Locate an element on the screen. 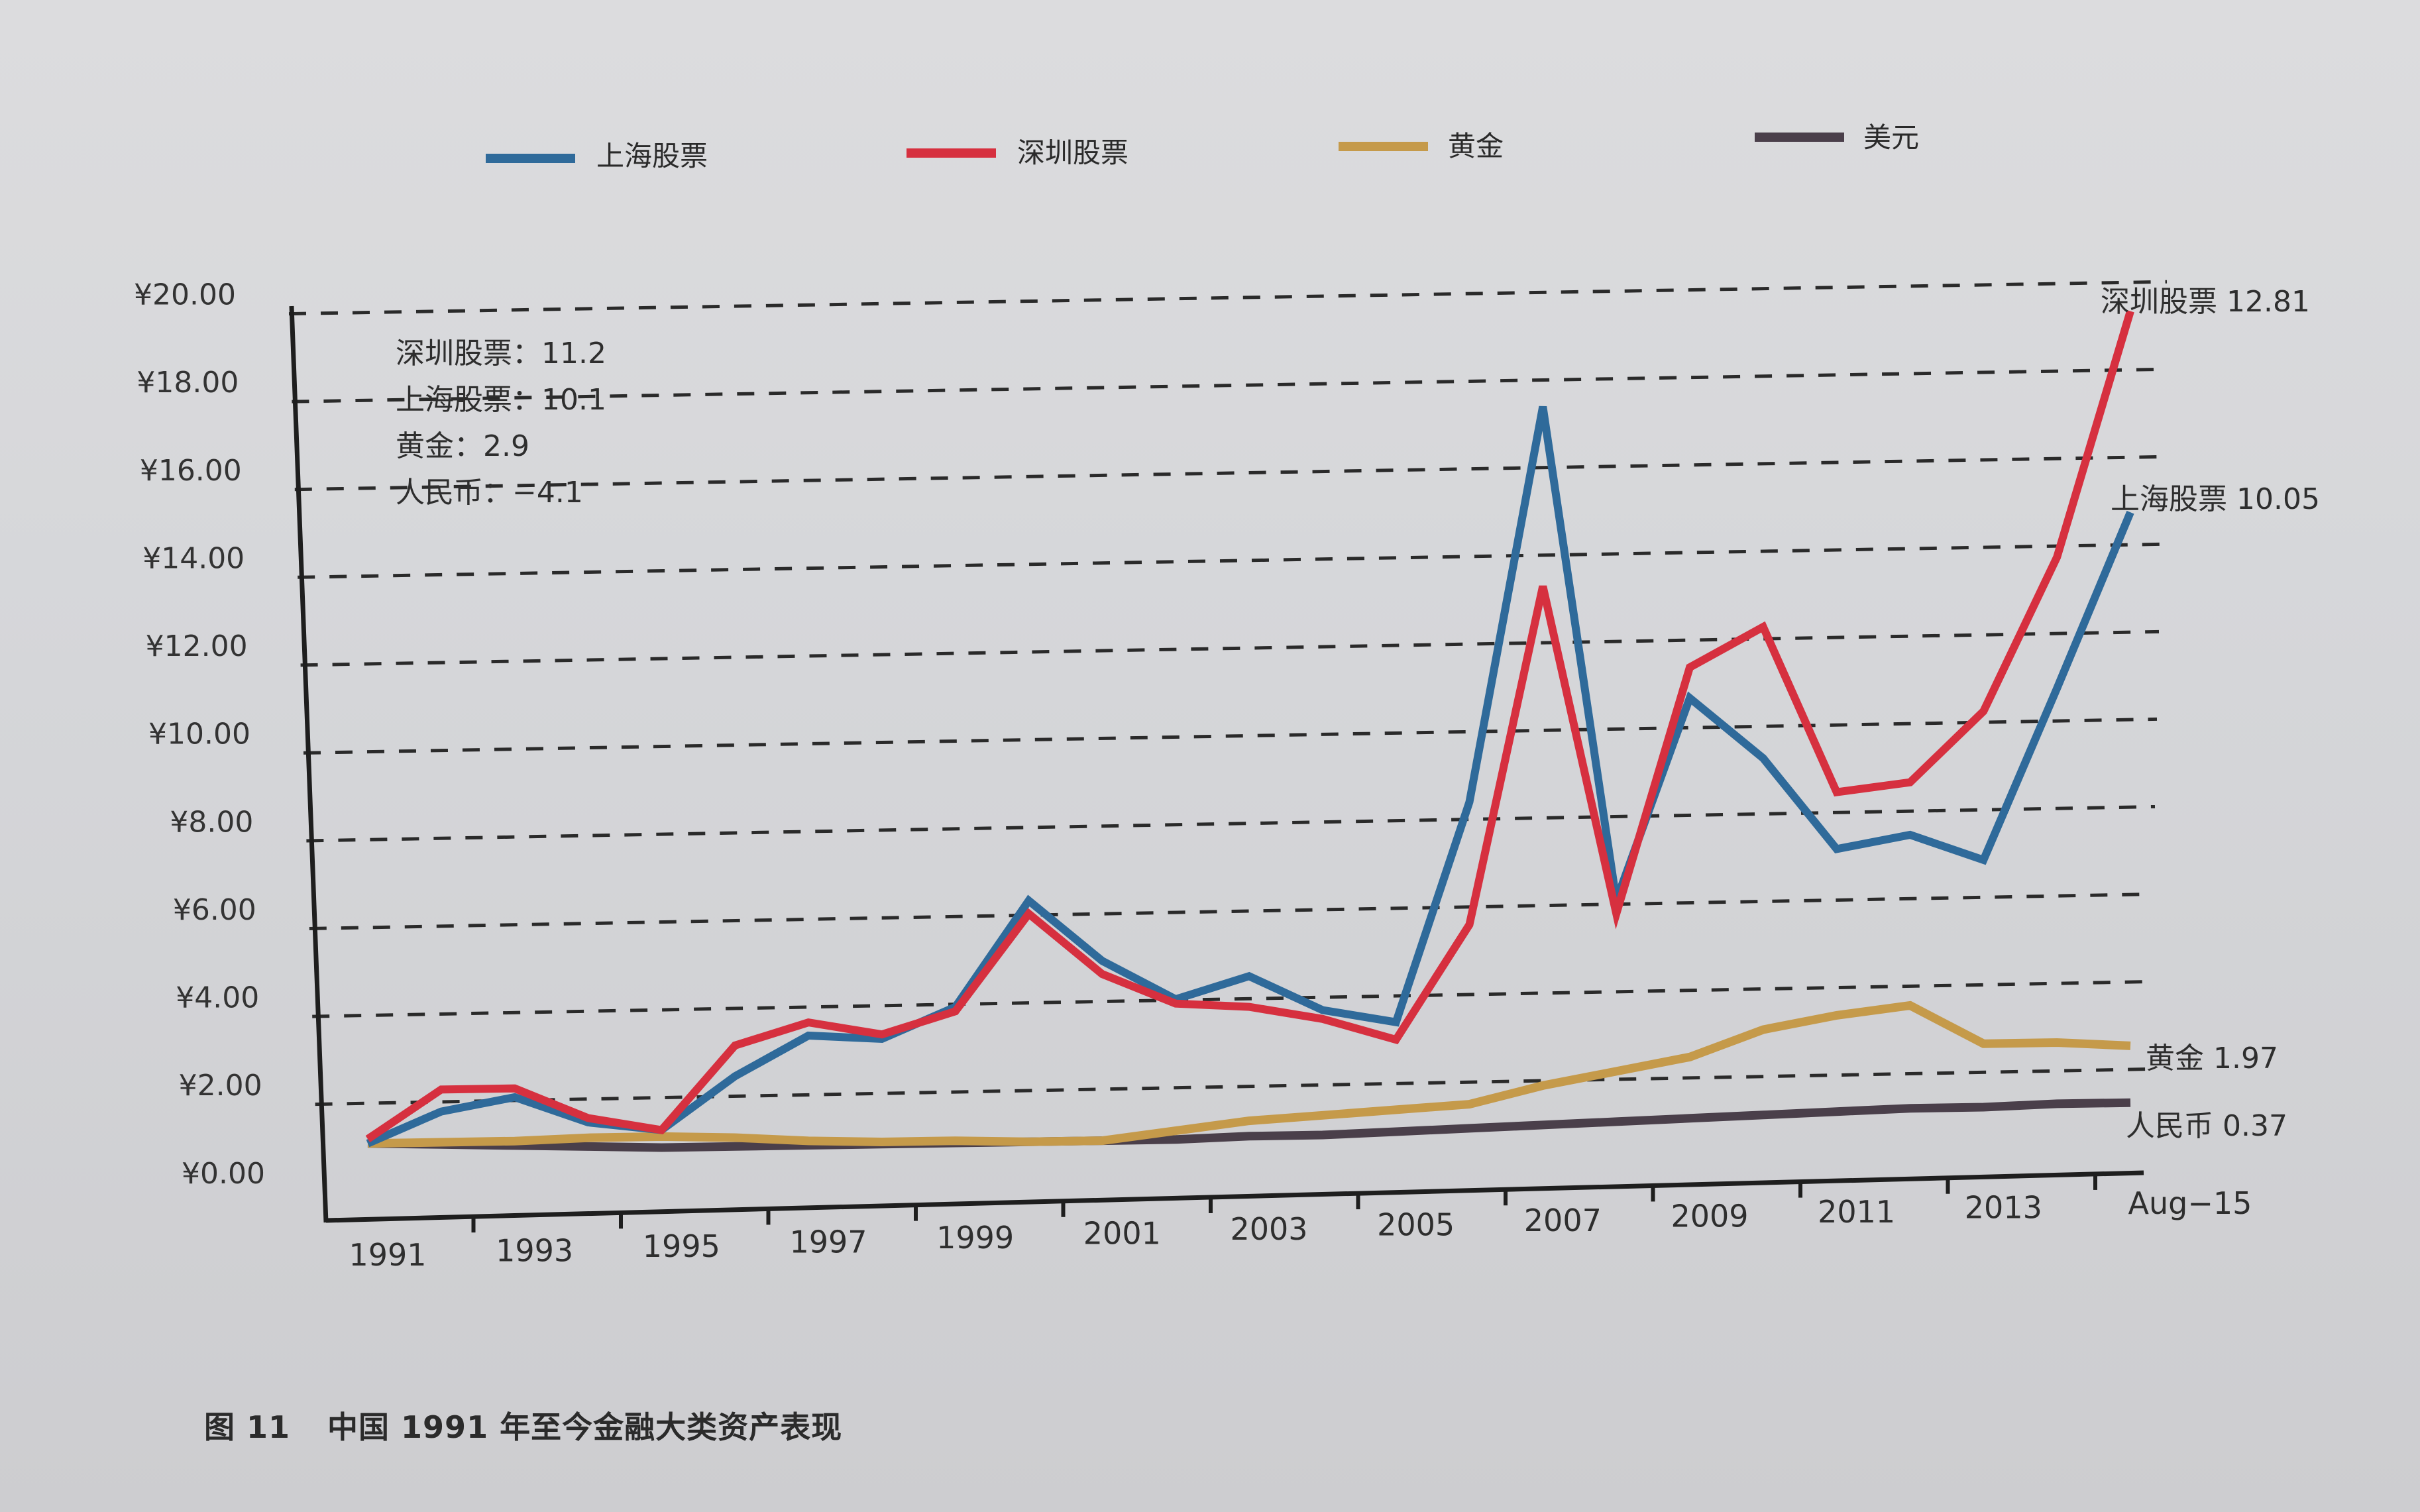 The height and width of the screenshot is (1512, 2420). y-tick-label: ¥10.00 is located at coordinates (199, 734).